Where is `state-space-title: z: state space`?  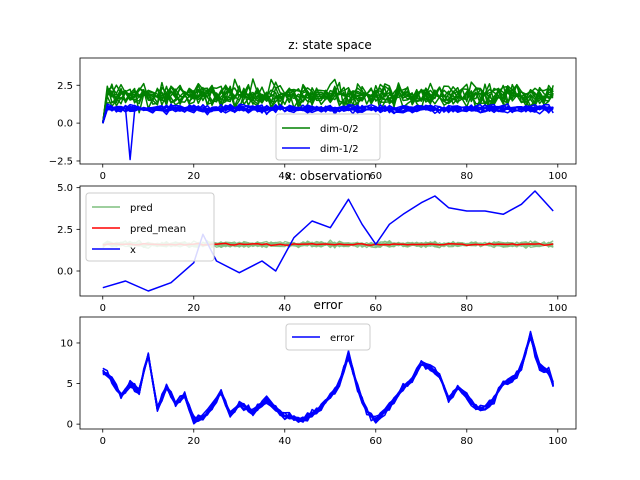
state-space-title: z: state space is located at coordinates (330, 45).